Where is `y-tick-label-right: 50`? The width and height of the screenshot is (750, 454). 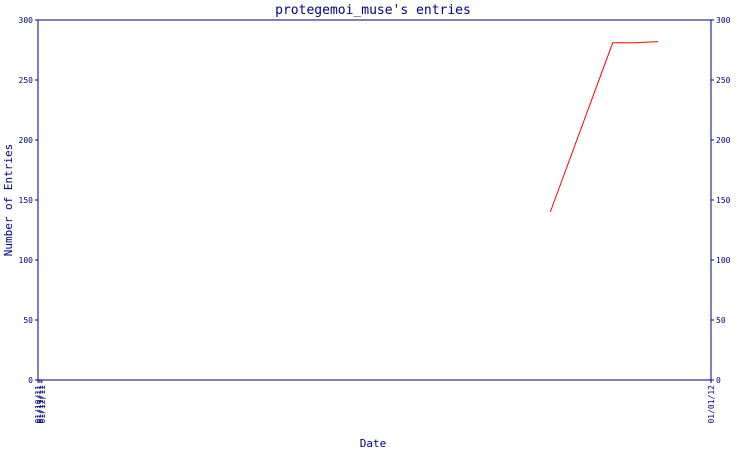 y-tick-label-right: 50 is located at coordinates (721, 320).